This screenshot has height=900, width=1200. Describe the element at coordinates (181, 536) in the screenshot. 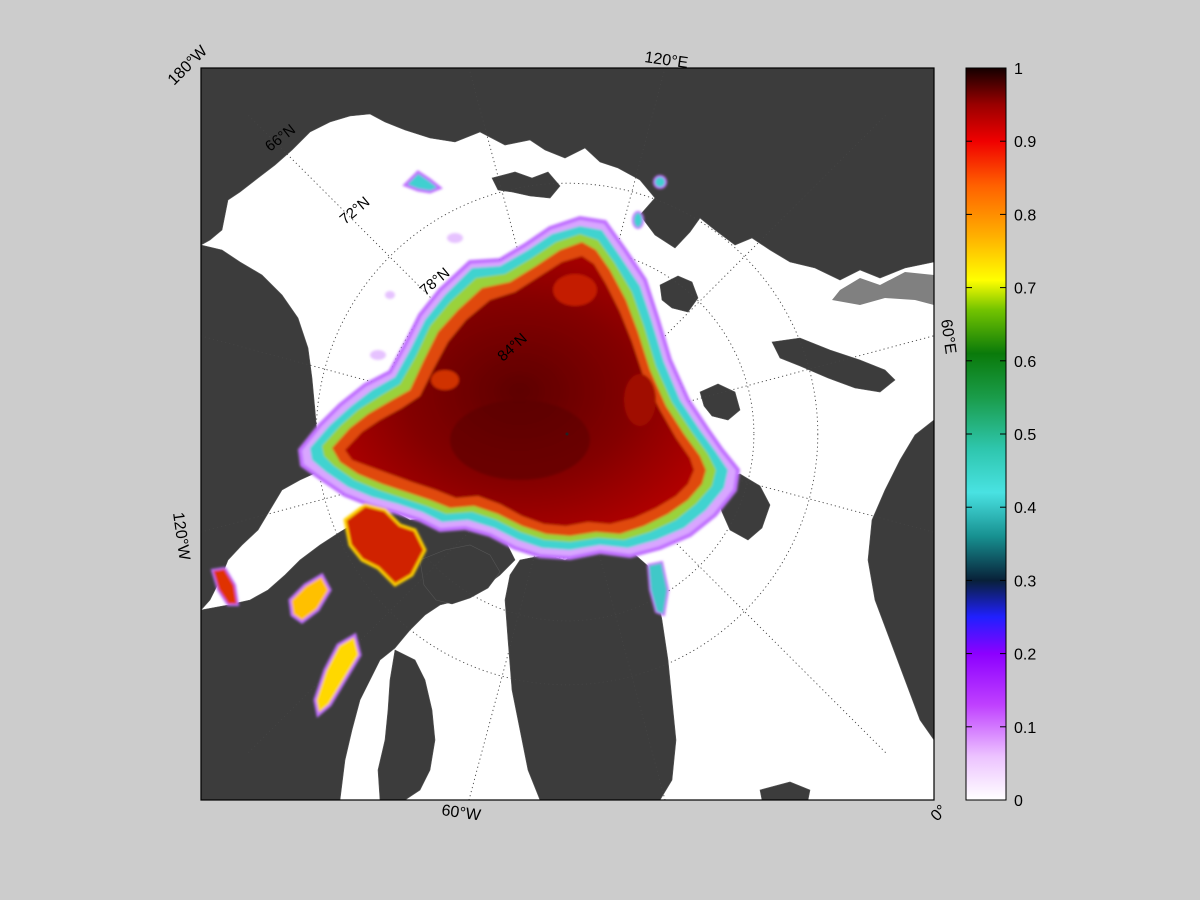

I see `lon-label-120w: 120°W` at that location.